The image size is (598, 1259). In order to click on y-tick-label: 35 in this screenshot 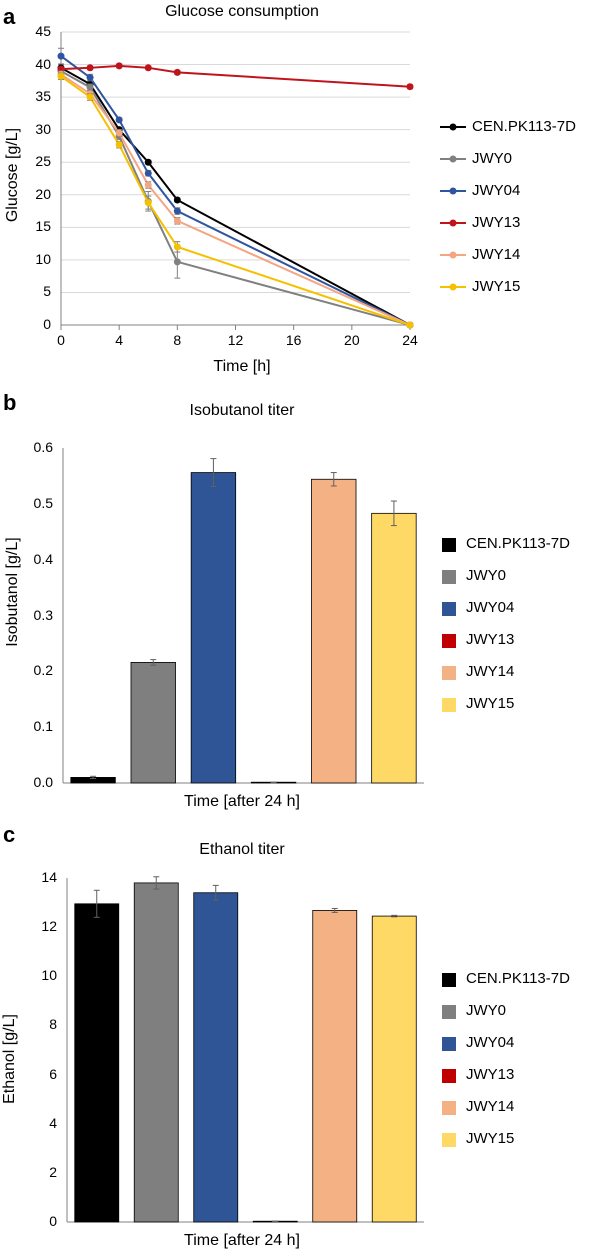, I will do `click(43, 96)`.